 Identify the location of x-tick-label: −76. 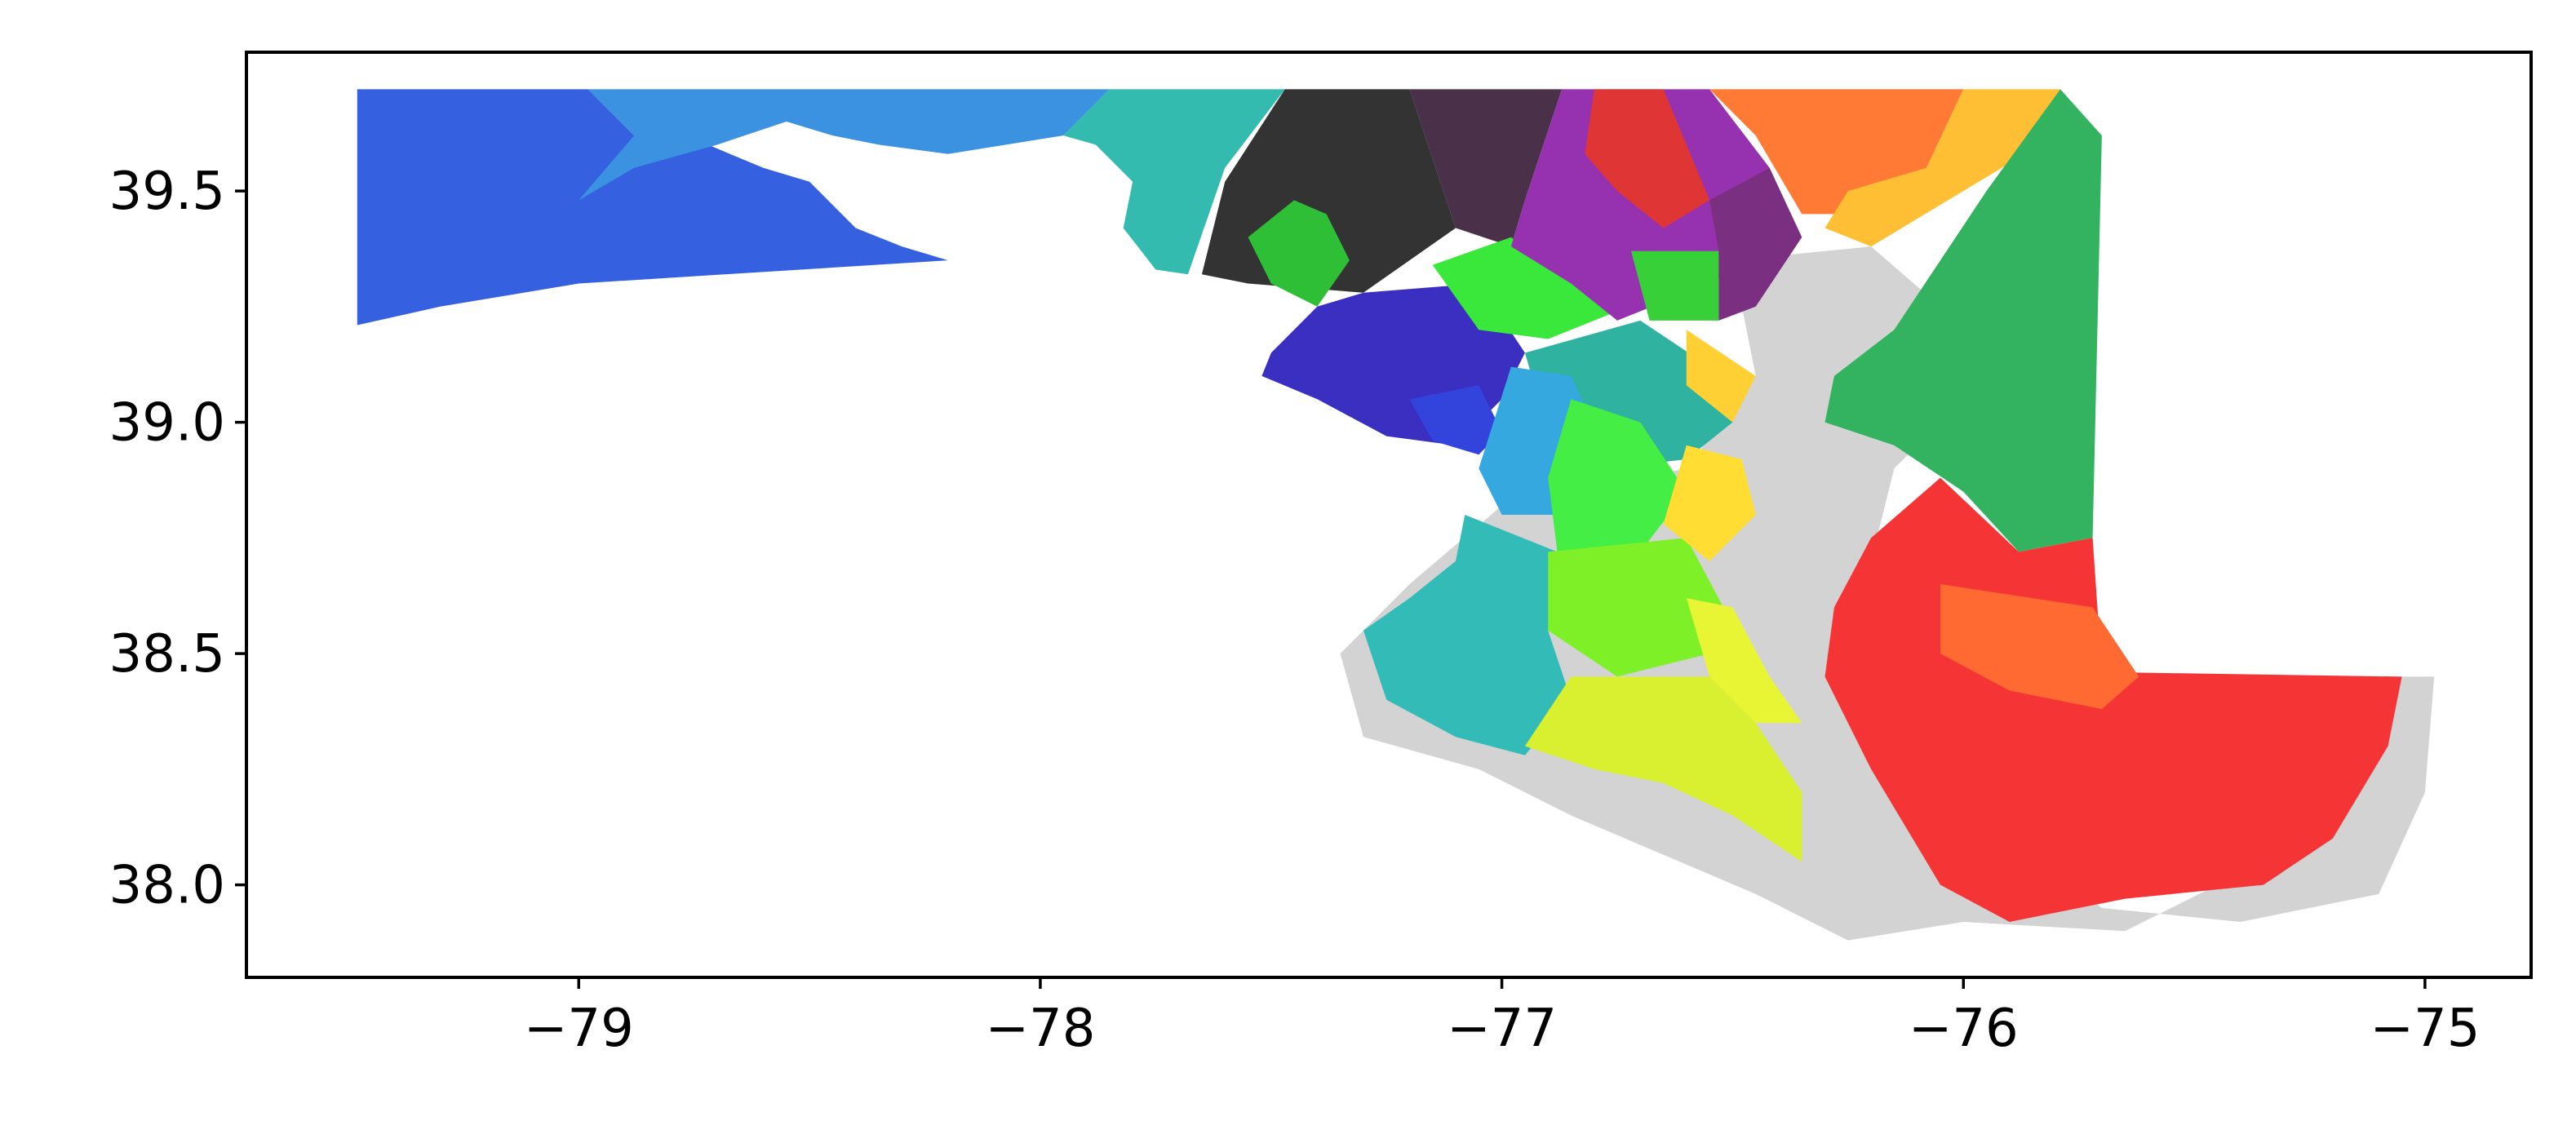
(1964, 1029).